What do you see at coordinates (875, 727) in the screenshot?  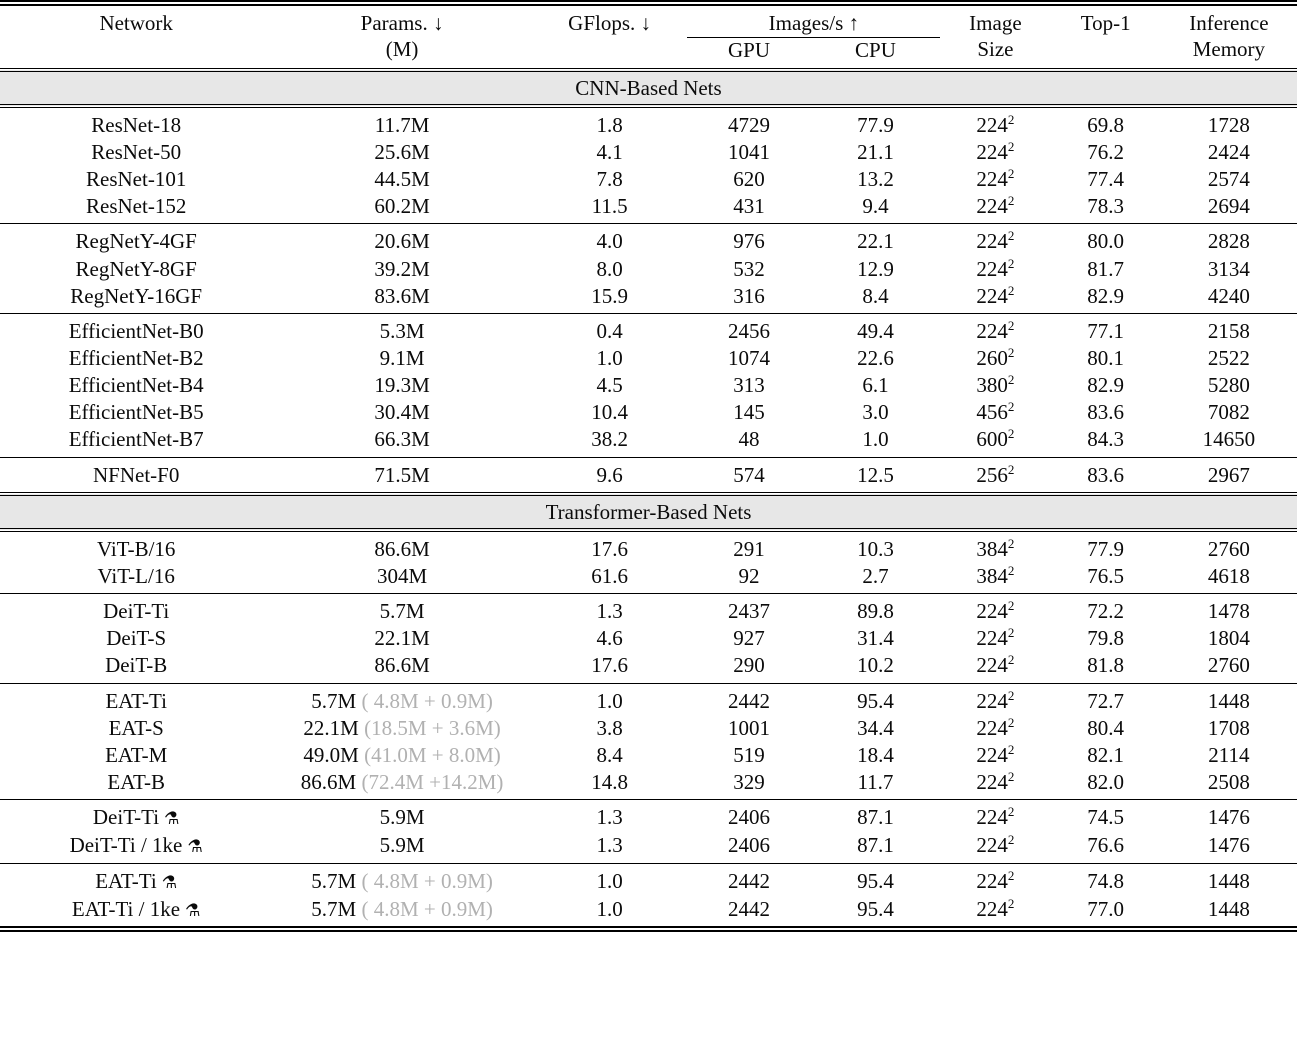 I see `cpu-images-per-s-value: 34.4` at bounding box center [875, 727].